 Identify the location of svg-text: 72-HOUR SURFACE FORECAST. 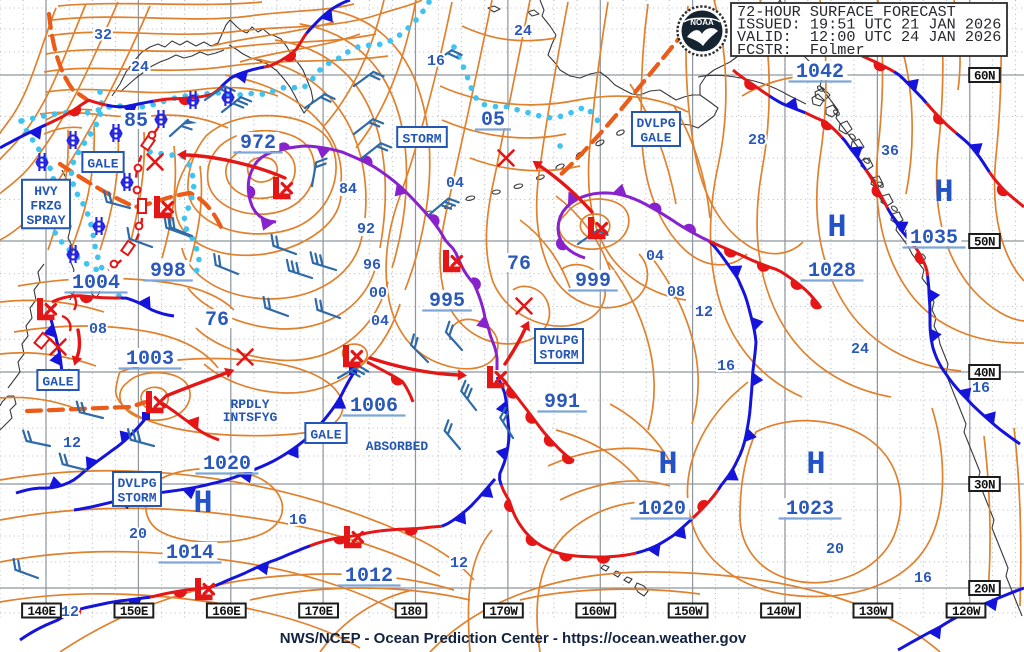
(846, 12).